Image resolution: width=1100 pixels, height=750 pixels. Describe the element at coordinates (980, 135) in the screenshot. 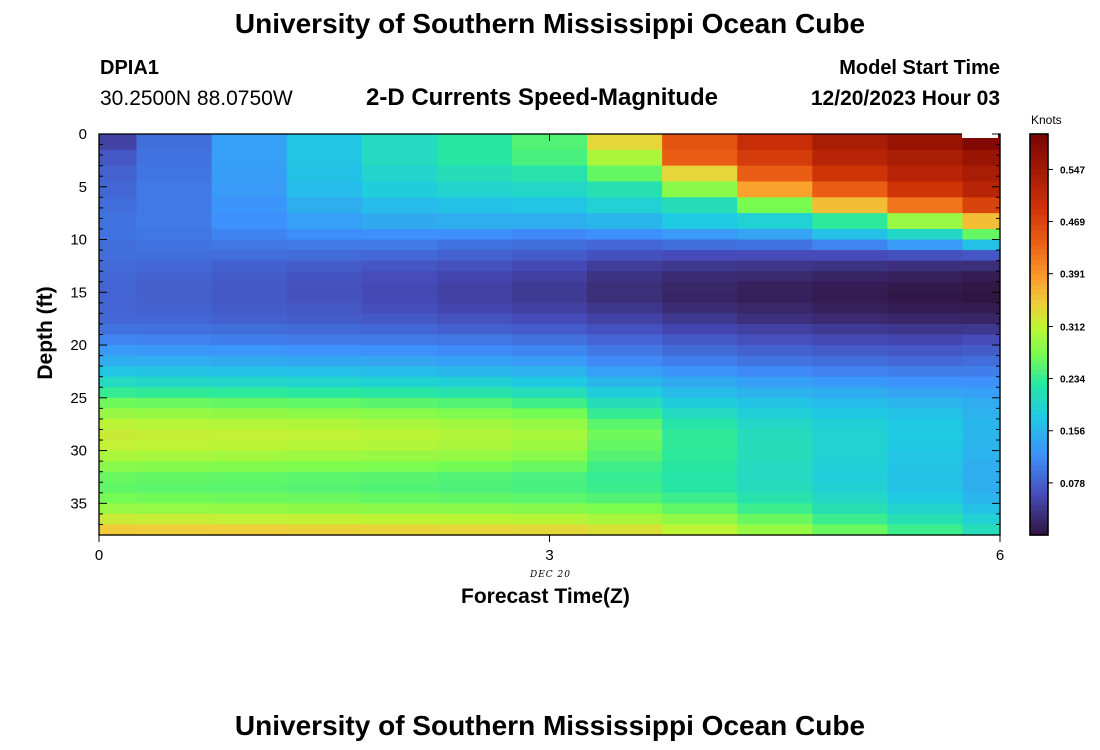

I see `top-right-notch` at that location.